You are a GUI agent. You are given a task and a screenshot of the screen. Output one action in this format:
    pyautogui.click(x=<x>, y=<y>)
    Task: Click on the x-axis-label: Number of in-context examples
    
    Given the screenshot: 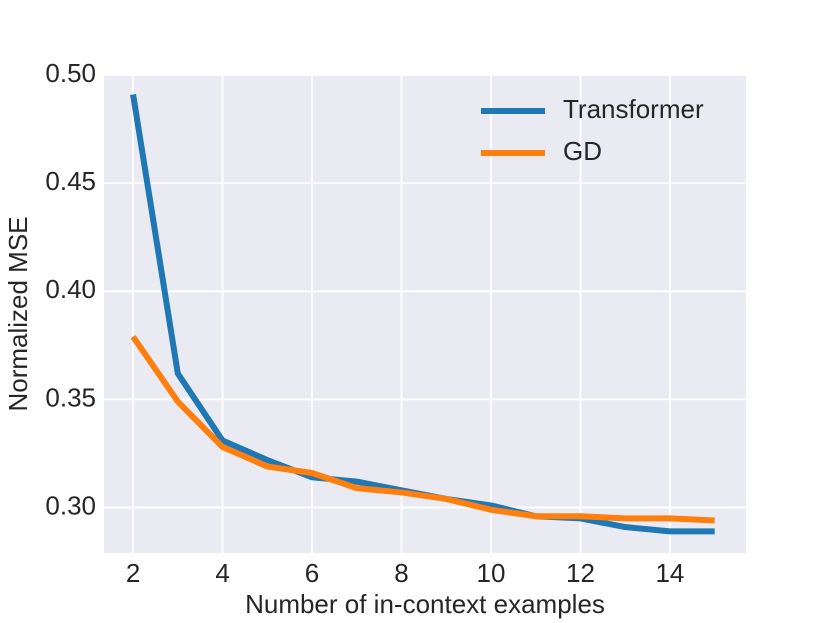 What is the action you would take?
    pyautogui.click(x=425, y=604)
    